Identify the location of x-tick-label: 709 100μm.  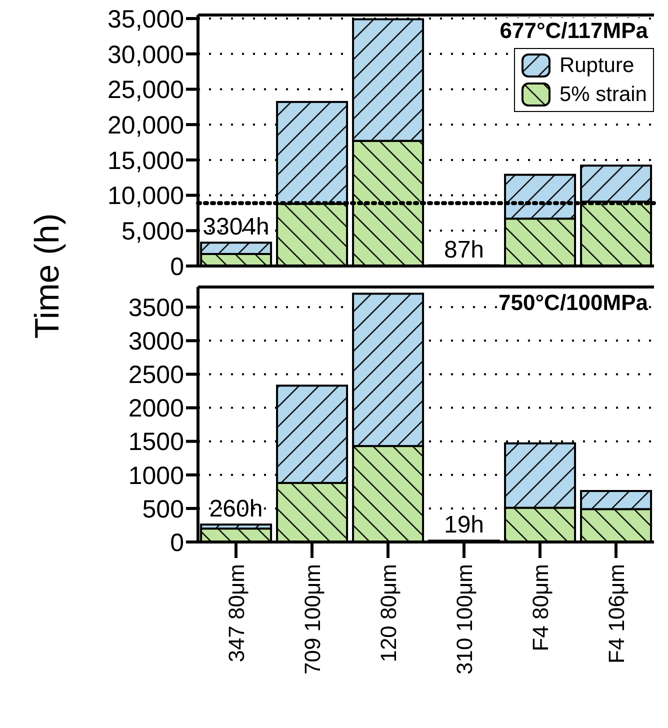
(312, 619).